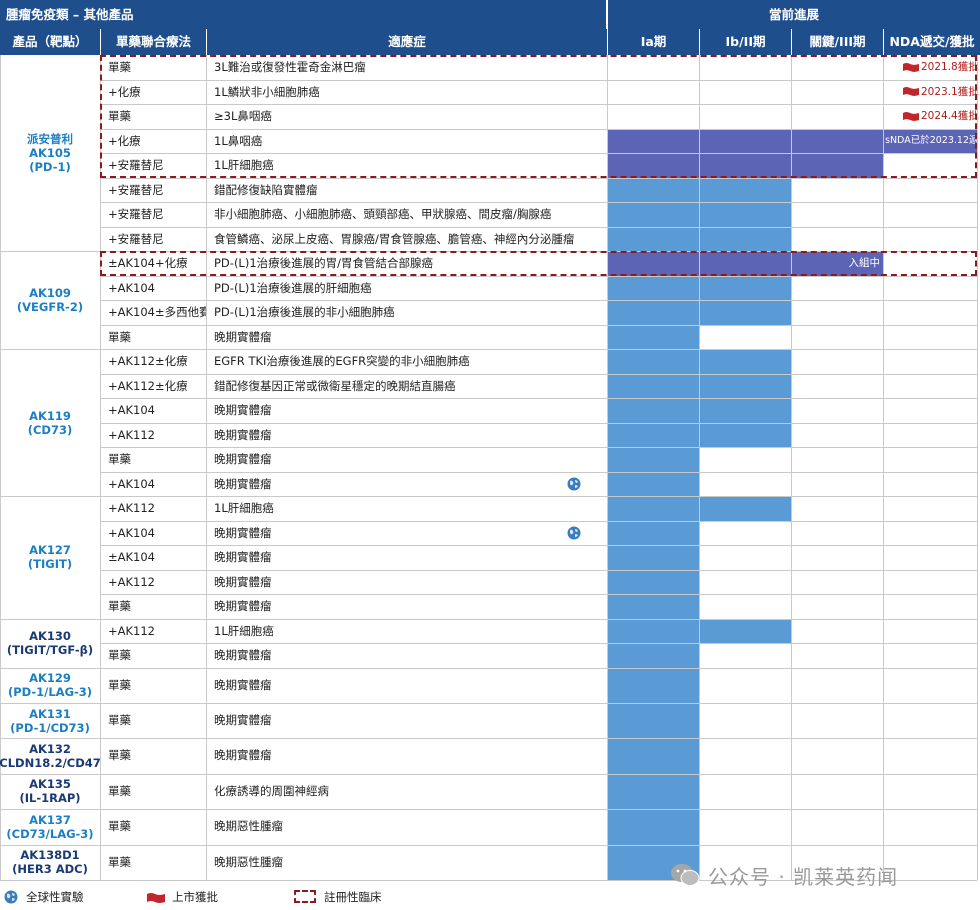 This screenshot has height=910, width=980. What do you see at coordinates (50, 692) in the screenshot?
I see `product-name-line: (PD-1/LAG-3)` at bounding box center [50, 692].